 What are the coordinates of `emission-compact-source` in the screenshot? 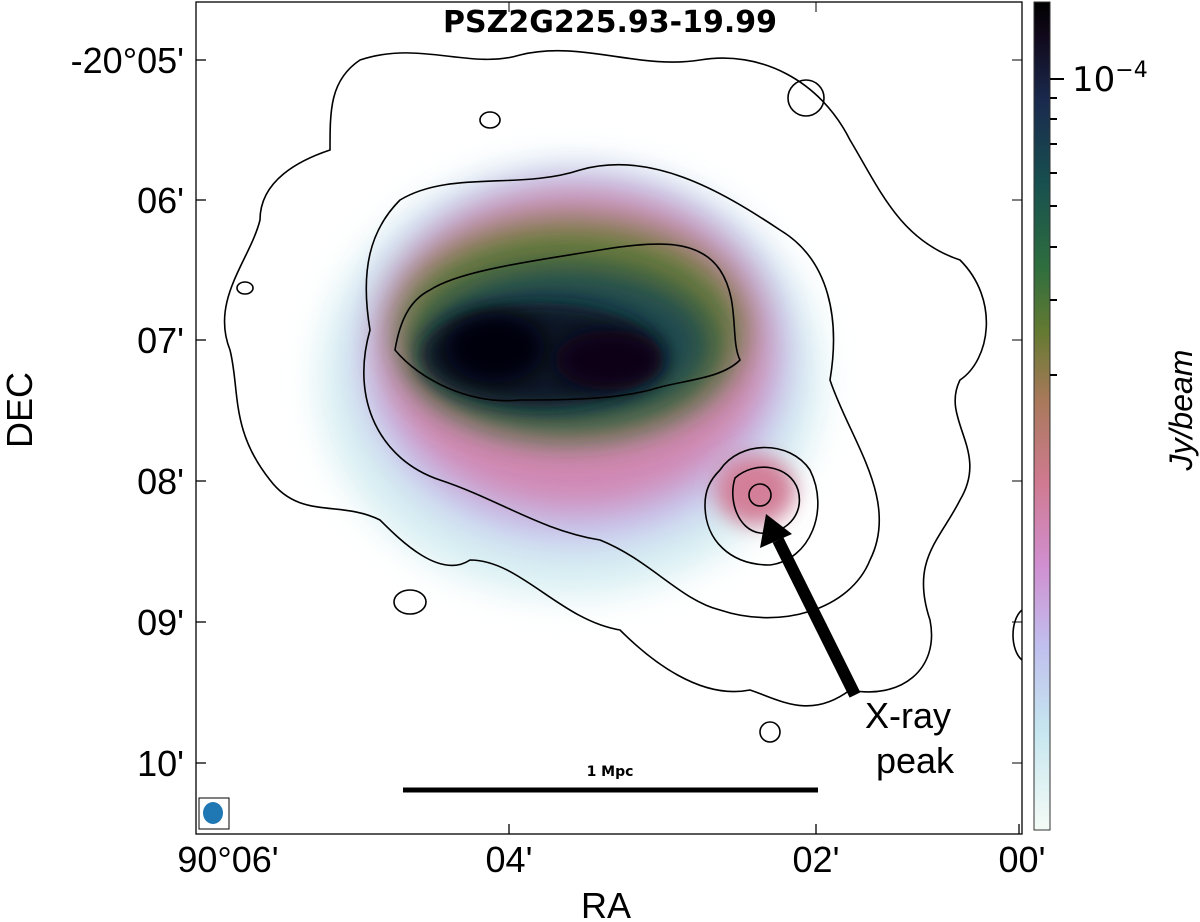 It's located at (755, 490).